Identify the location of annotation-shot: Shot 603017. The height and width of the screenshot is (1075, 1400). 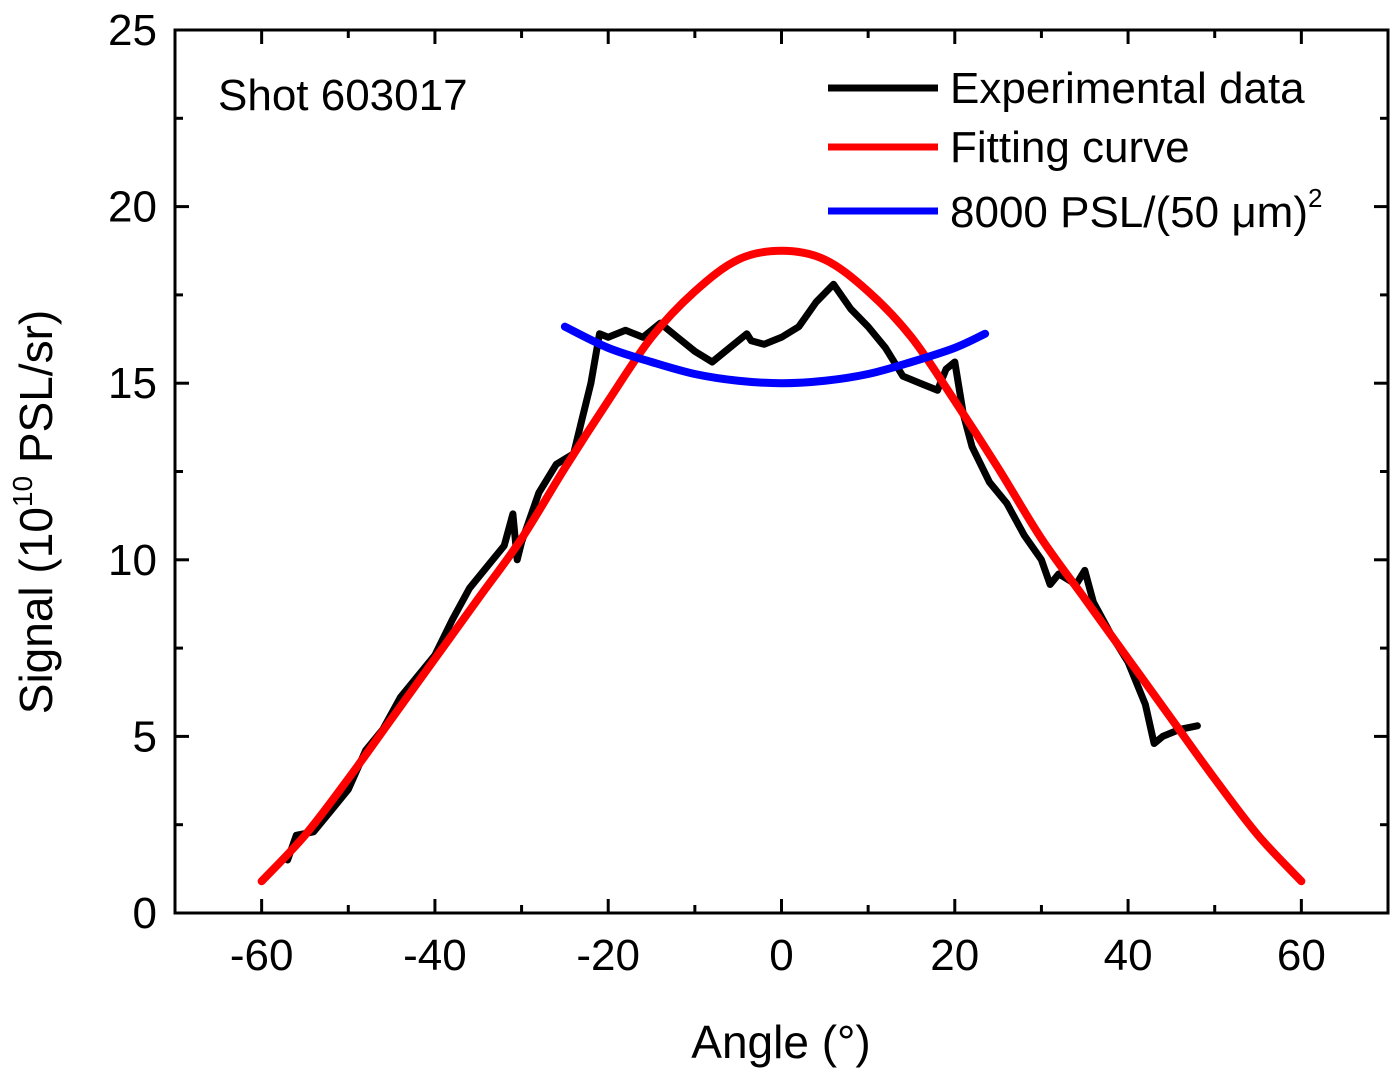
(343, 95).